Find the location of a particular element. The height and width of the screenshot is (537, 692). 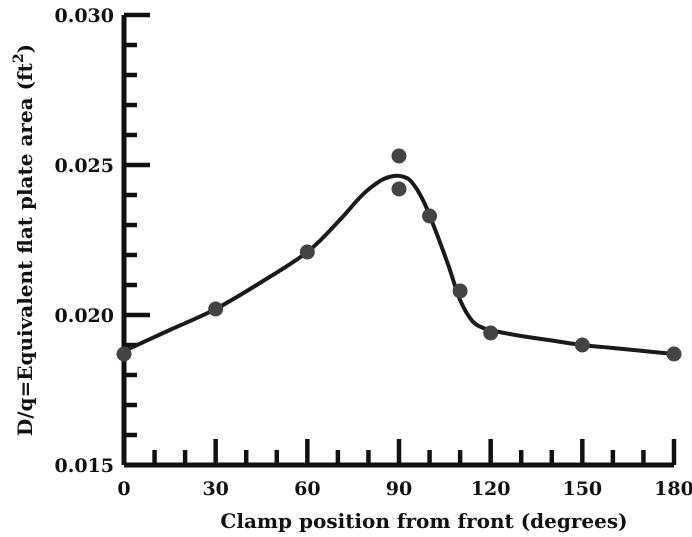

y-tick-label: 0.015 is located at coordinates (85, 466).